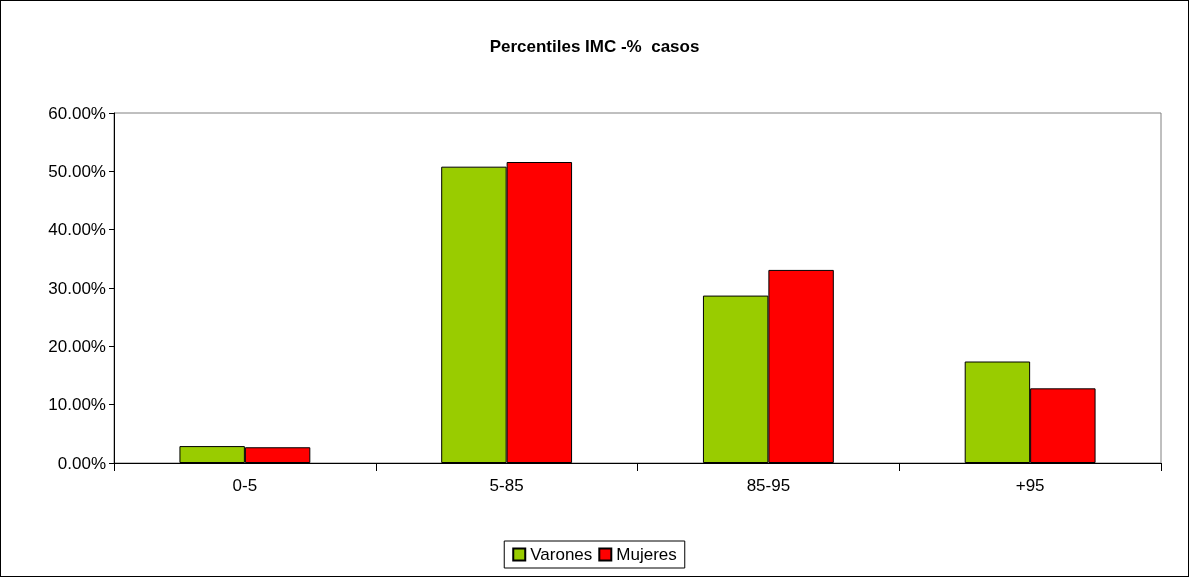 The height and width of the screenshot is (577, 1189). Describe the element at coordinates (77, 405) in the screenshot. I see `y-tick-label: 10.00%` at that location.